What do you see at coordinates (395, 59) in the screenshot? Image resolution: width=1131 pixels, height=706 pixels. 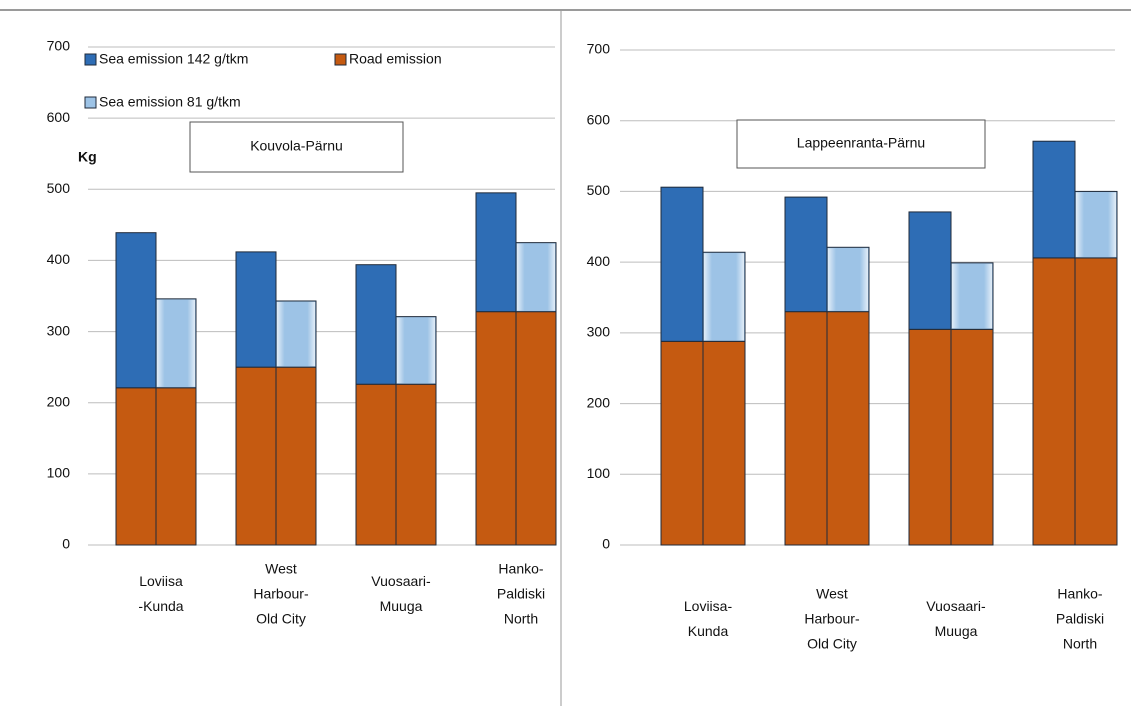 I see `legend-label: Road emission` at bounding box center [395, 59].